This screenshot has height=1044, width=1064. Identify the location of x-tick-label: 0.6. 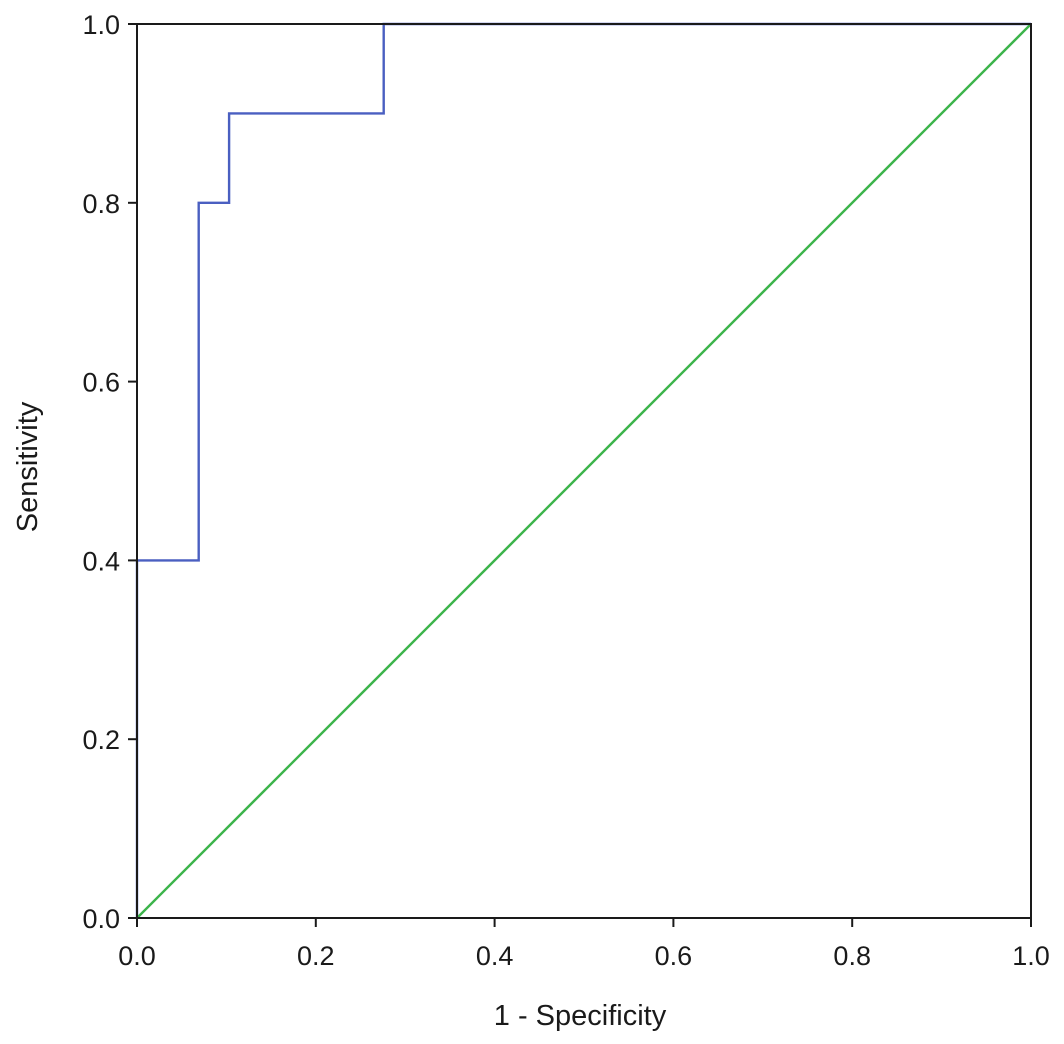
(674, 956).